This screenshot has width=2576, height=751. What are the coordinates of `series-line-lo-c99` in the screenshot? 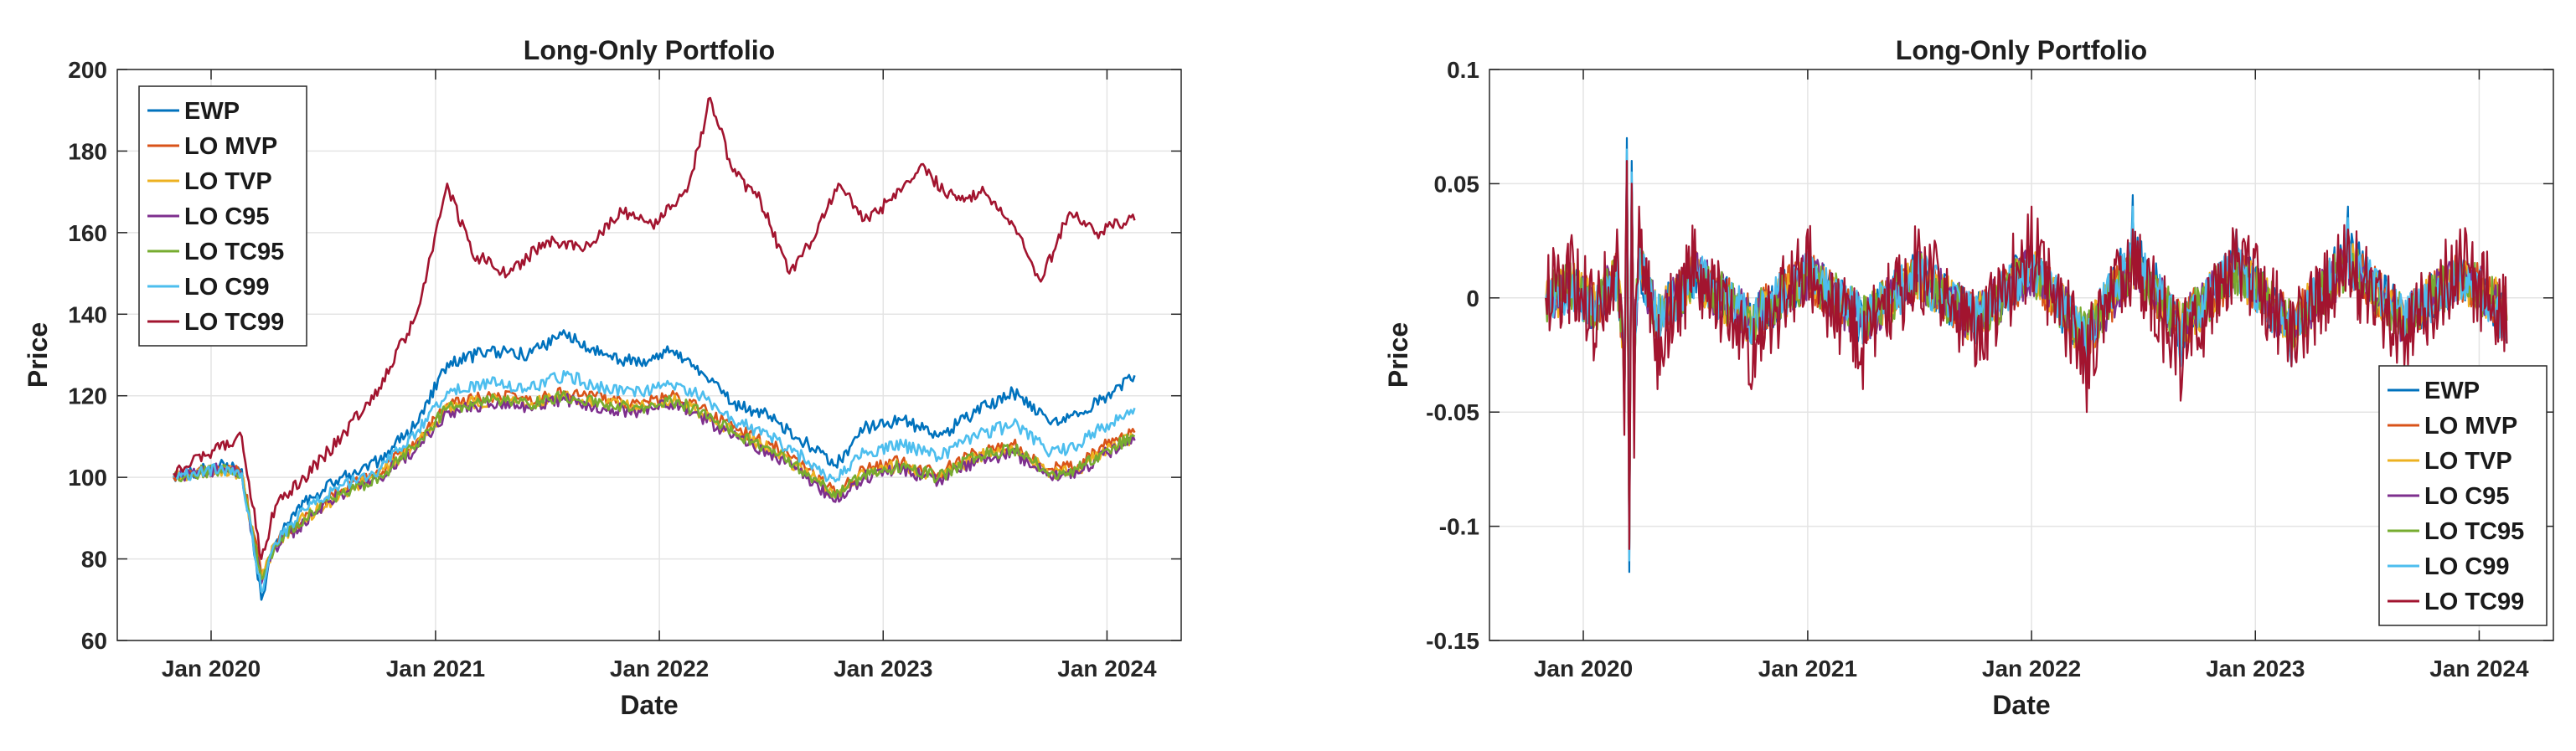 It's located at (654, 481).